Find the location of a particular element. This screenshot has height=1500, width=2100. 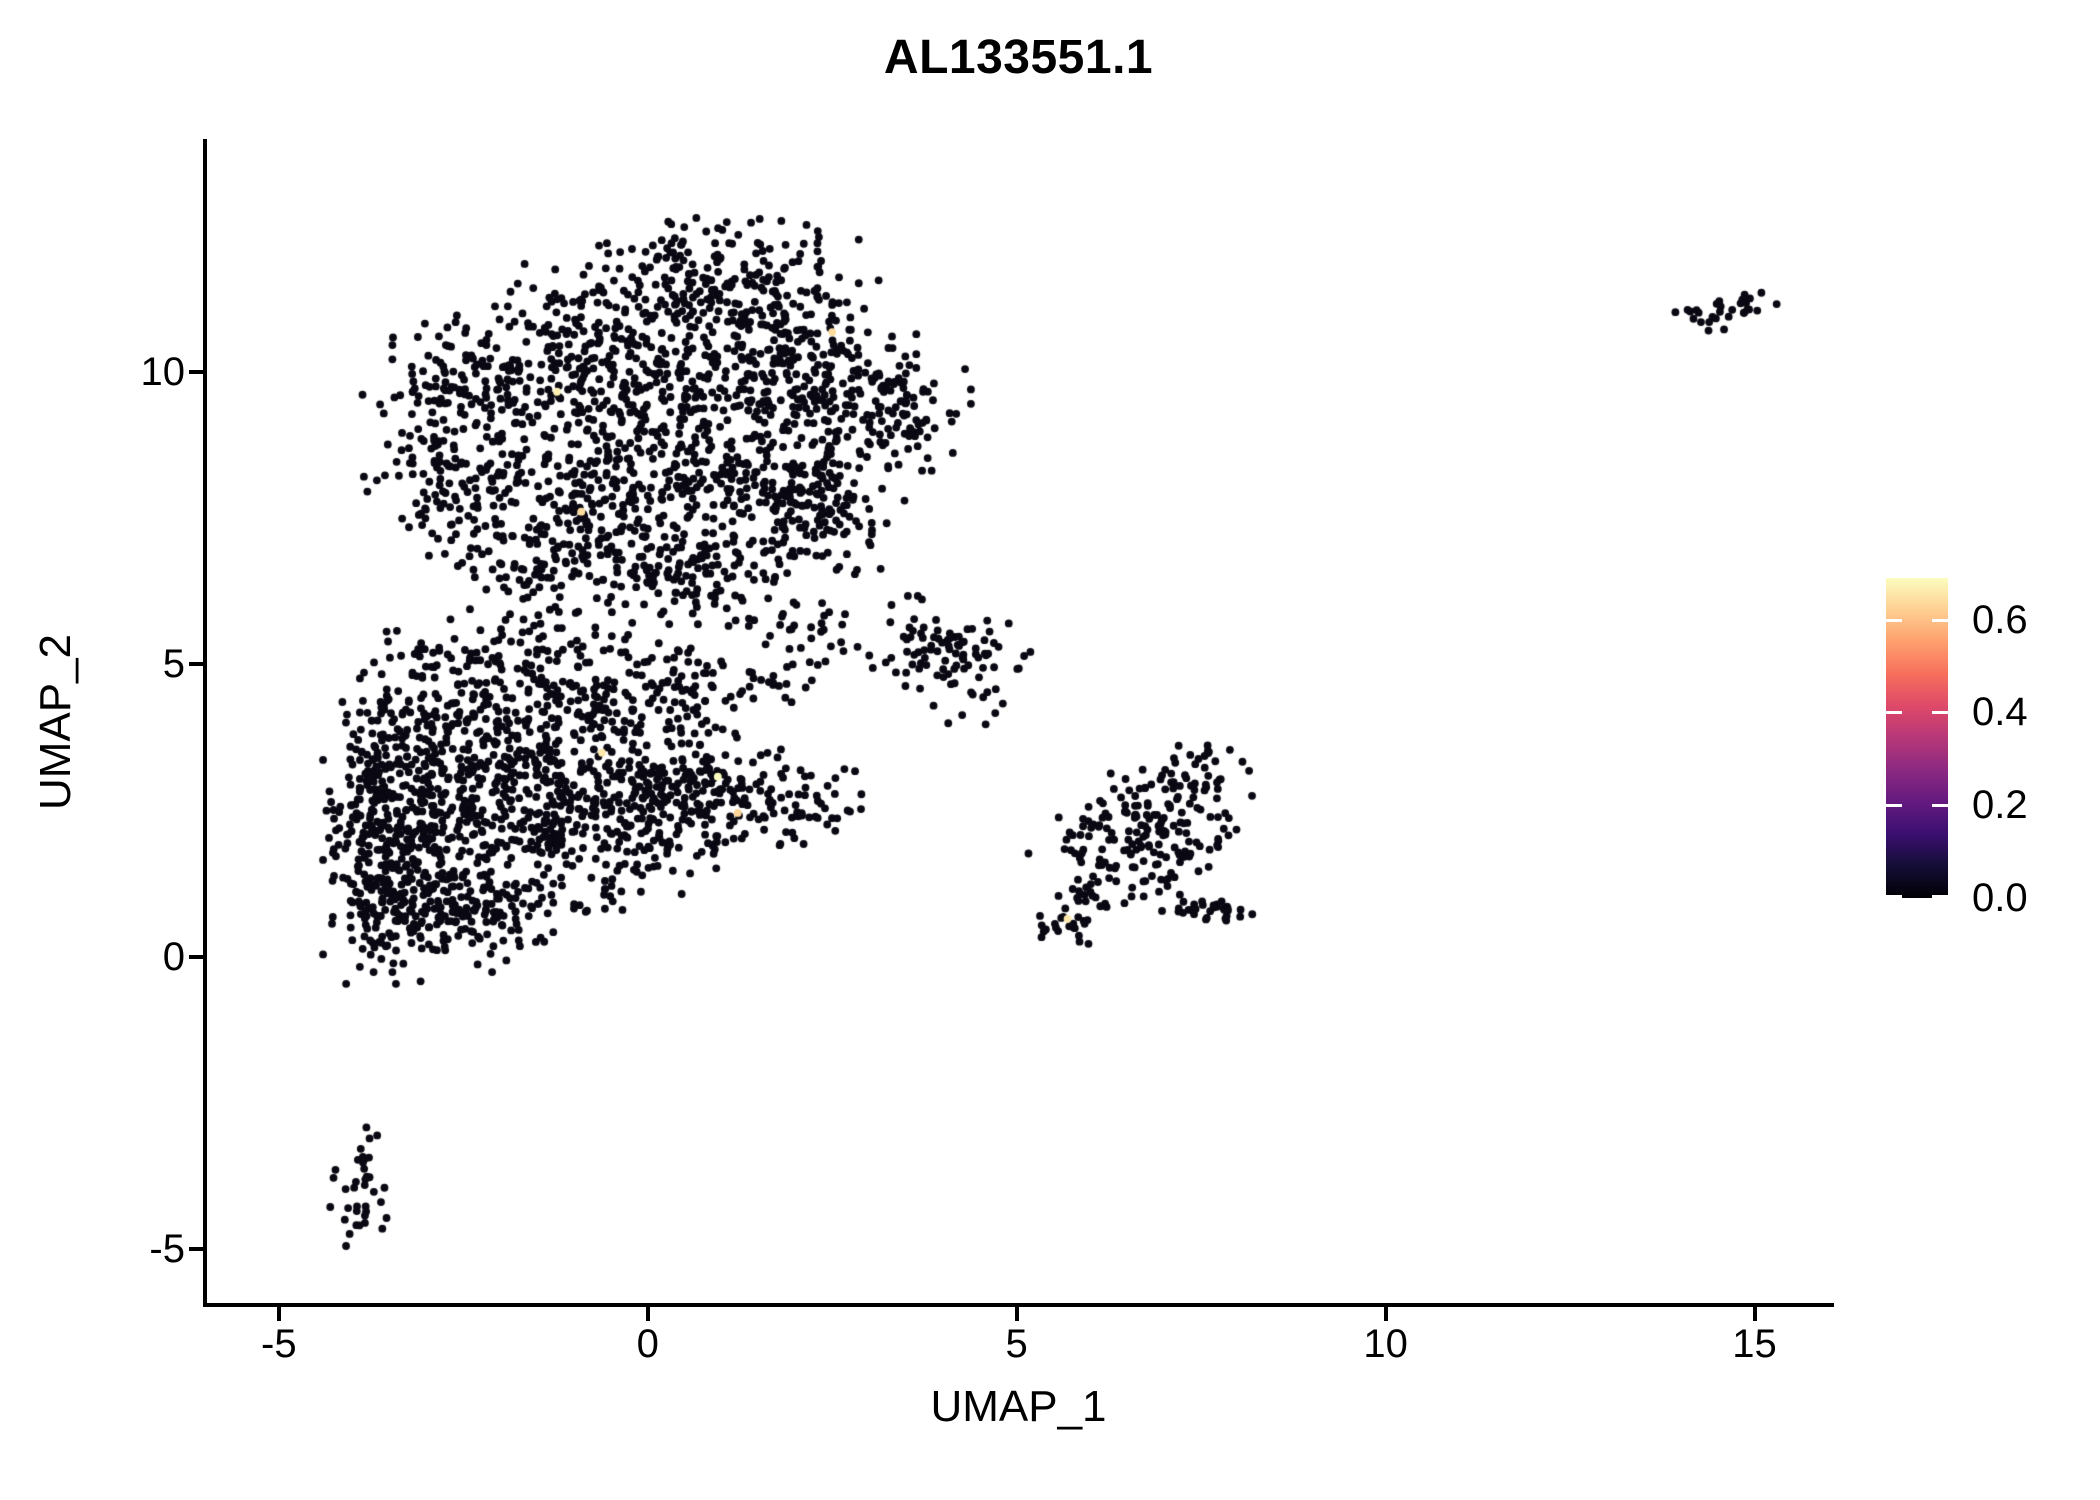

colorbar-tick-label: 0.0 is located at coordinates (2000, 898).